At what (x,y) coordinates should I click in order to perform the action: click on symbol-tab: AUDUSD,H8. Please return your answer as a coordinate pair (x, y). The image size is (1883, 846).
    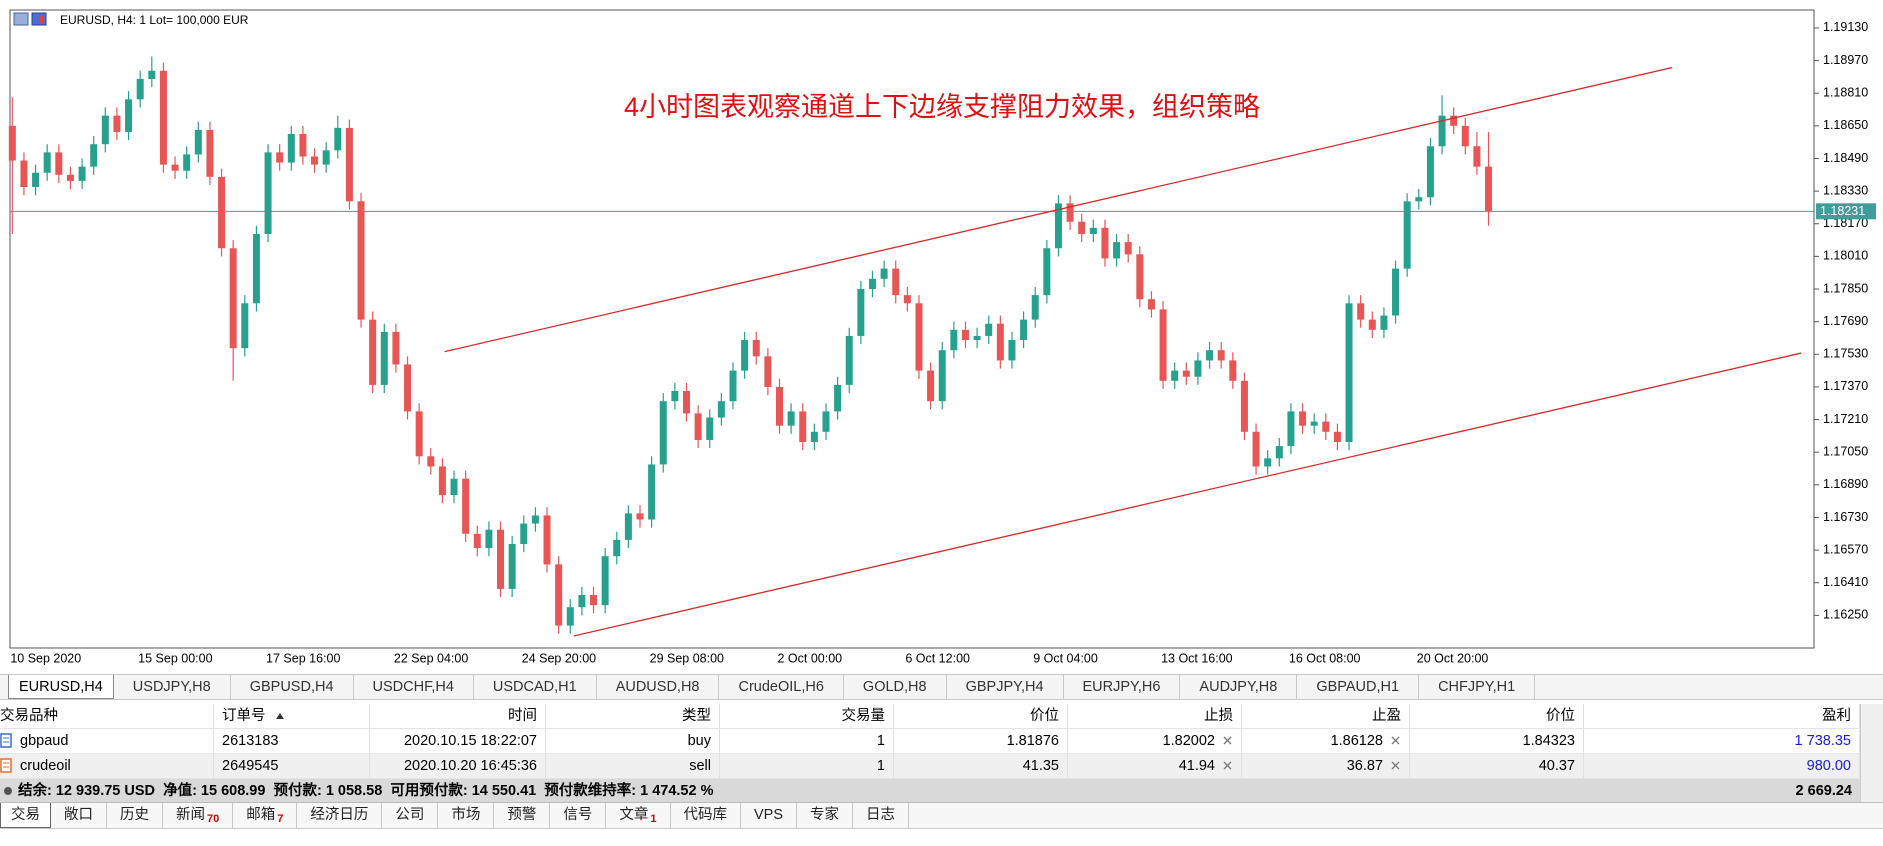
    Looking at the image, I should click on (658, 687).